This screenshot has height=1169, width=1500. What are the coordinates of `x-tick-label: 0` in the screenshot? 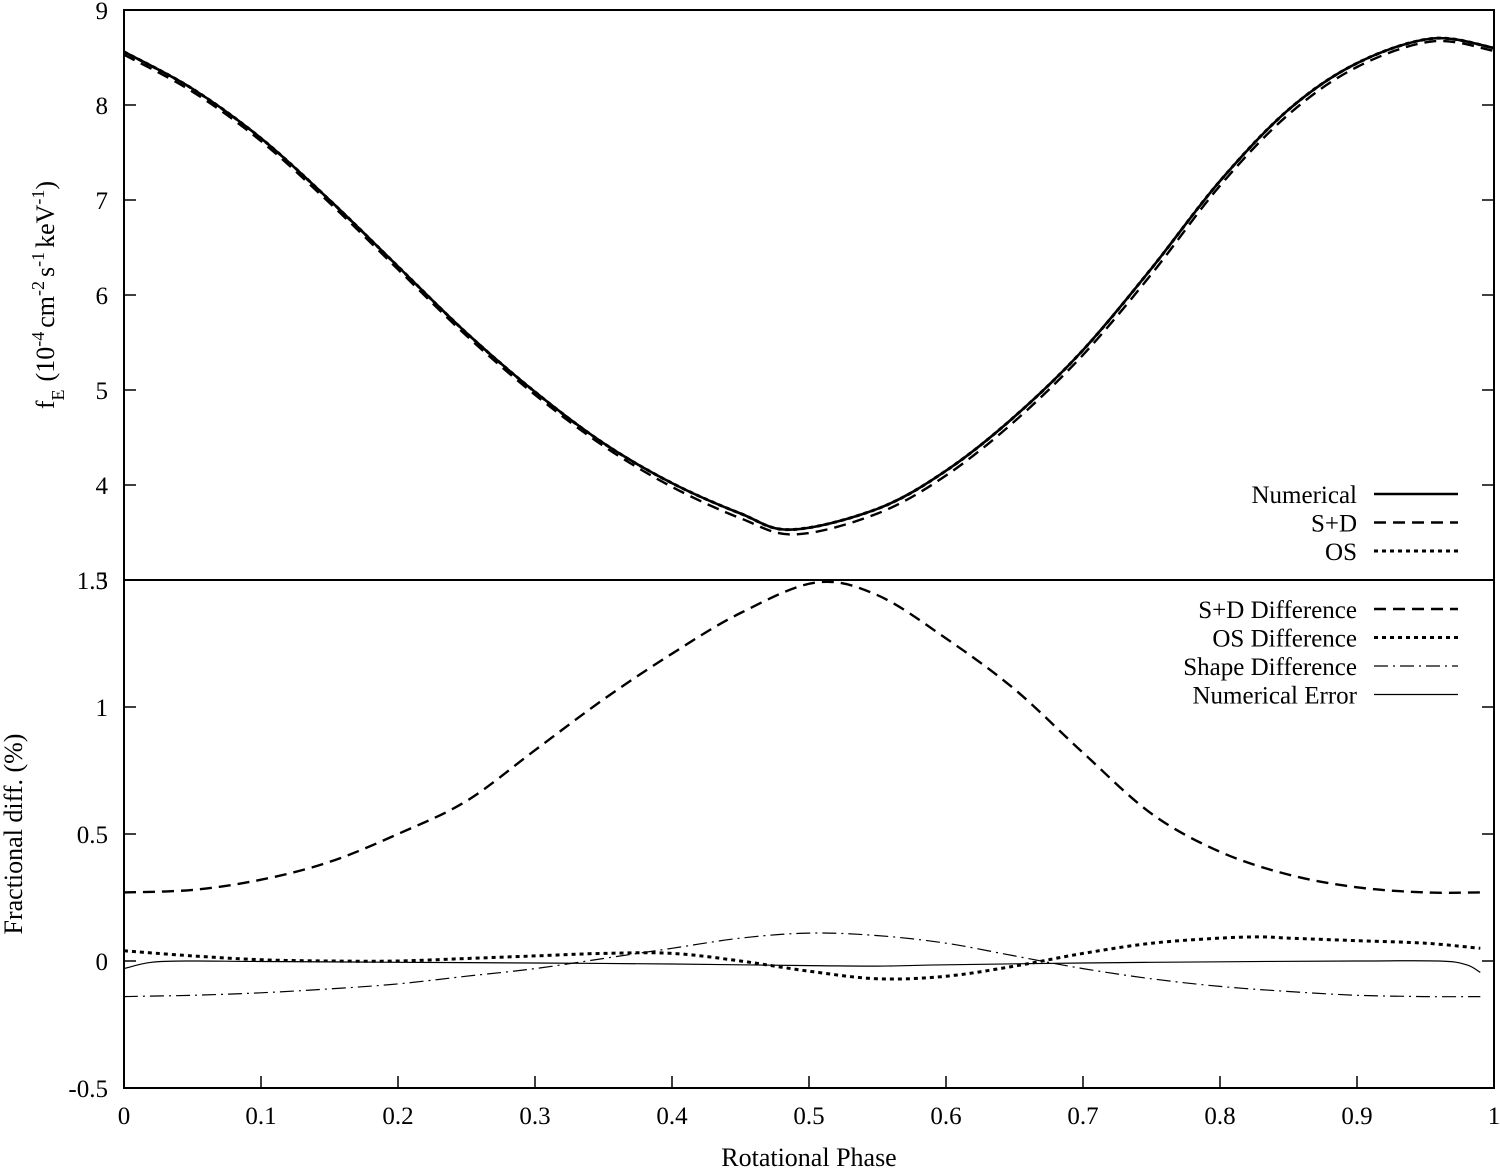 It's located at (124, 1116).